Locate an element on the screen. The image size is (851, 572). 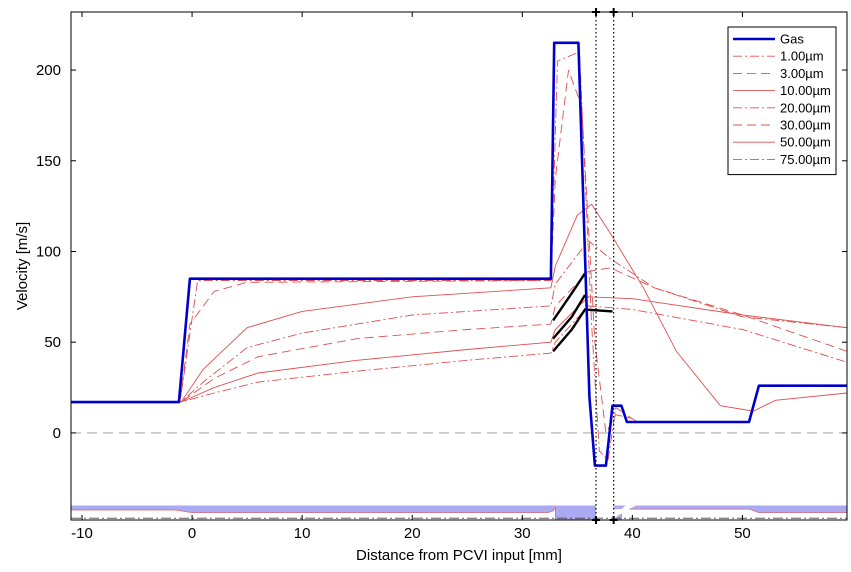
x-tick-label: 20 is located at coordinates (412, 533).